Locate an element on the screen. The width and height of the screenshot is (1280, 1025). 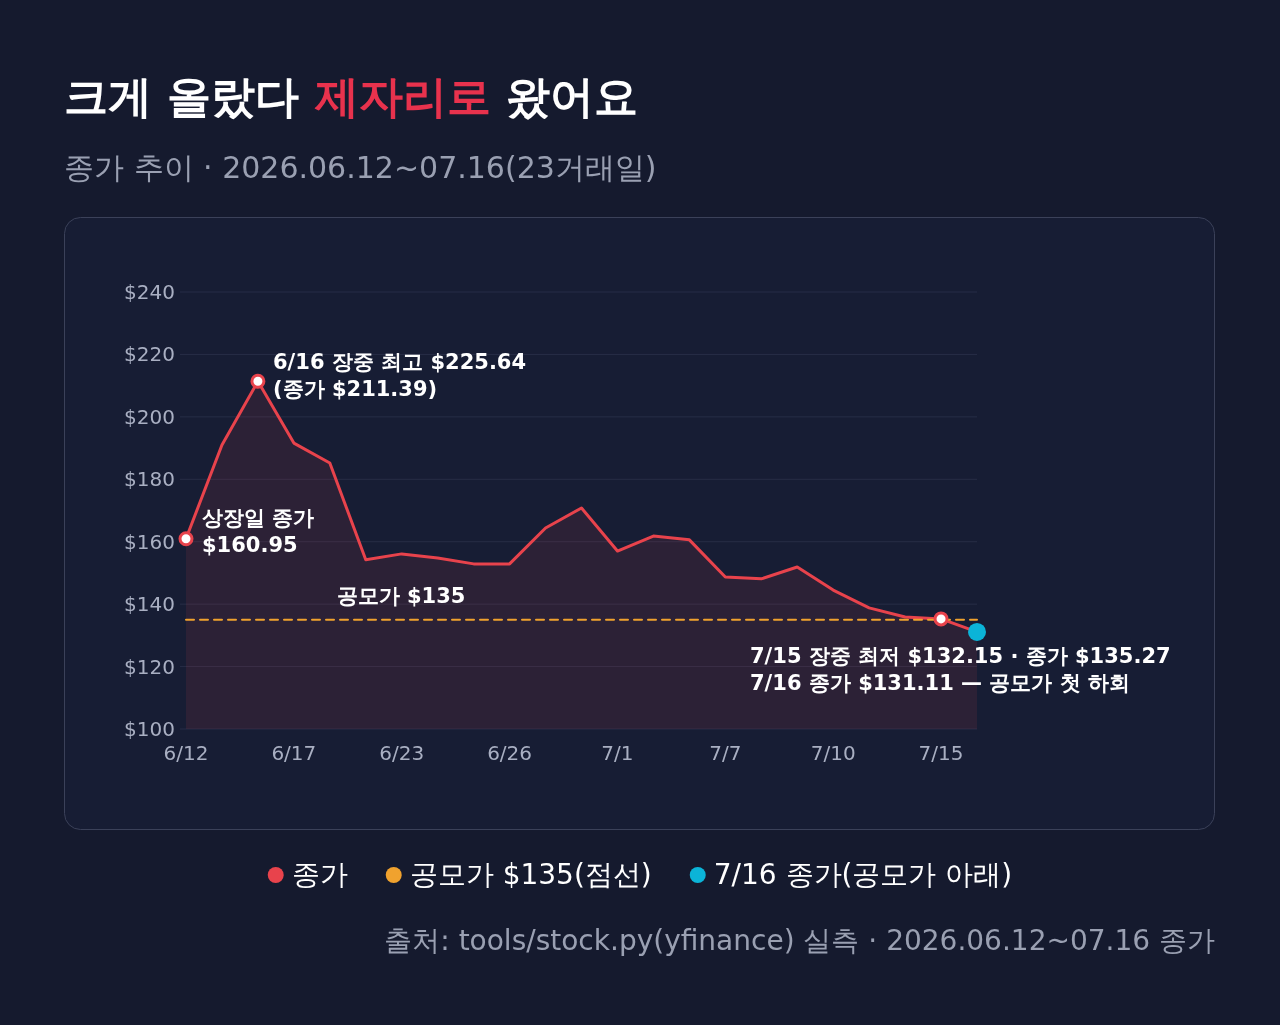
y-tick-label: $120 is located at coordinates (149, 666).